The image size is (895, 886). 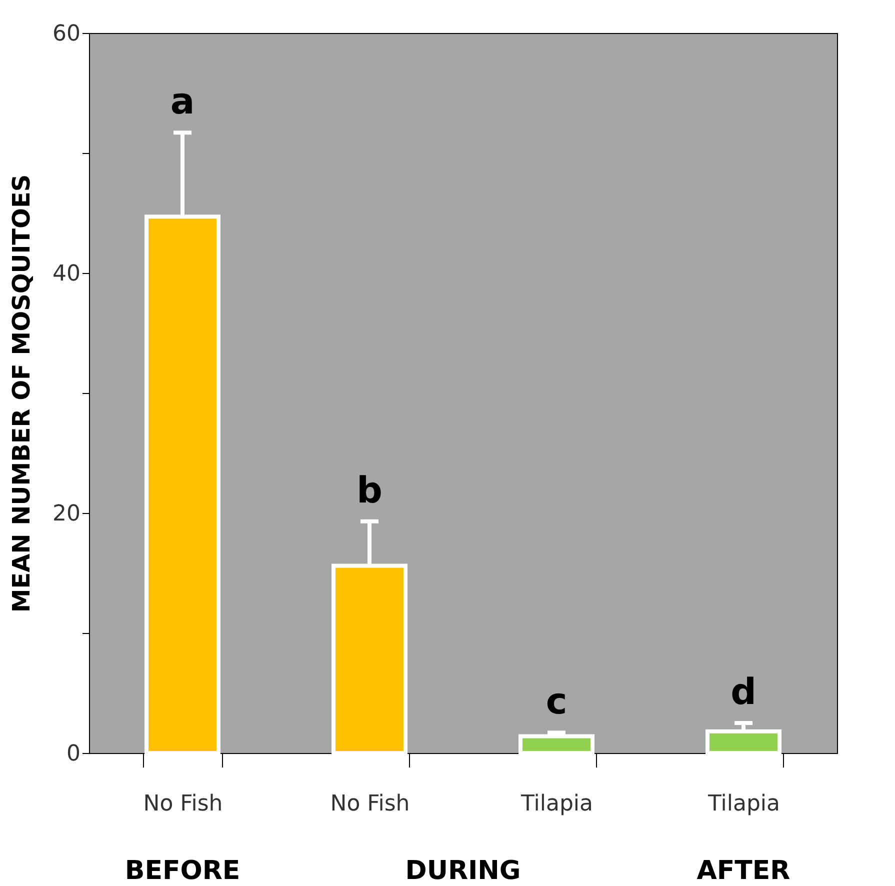 I want to click on text: DURING, so click(x=463, y=871).